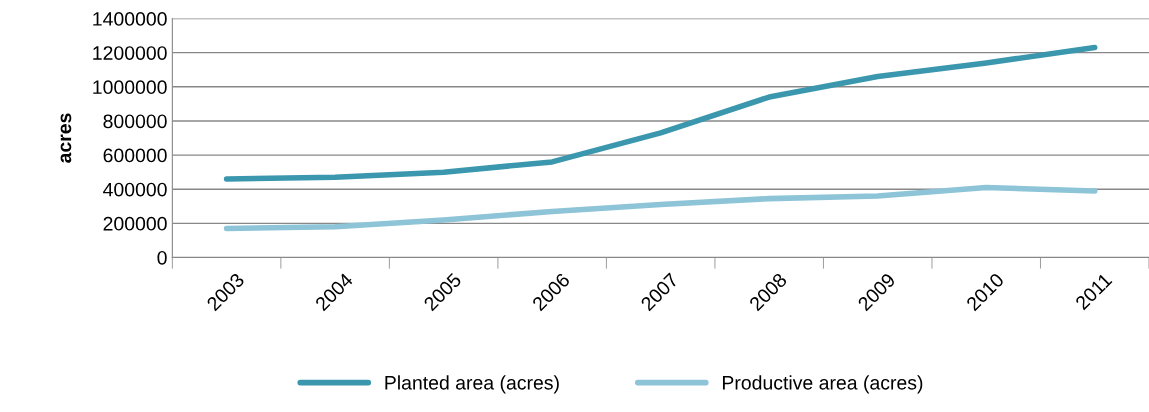 The height and width of the screenshot is (412, 1149). What do you see at coordinates (130, 87) in the screenshot?
I see `y-tick-label: 1000000` at bounding box center [130, 87].